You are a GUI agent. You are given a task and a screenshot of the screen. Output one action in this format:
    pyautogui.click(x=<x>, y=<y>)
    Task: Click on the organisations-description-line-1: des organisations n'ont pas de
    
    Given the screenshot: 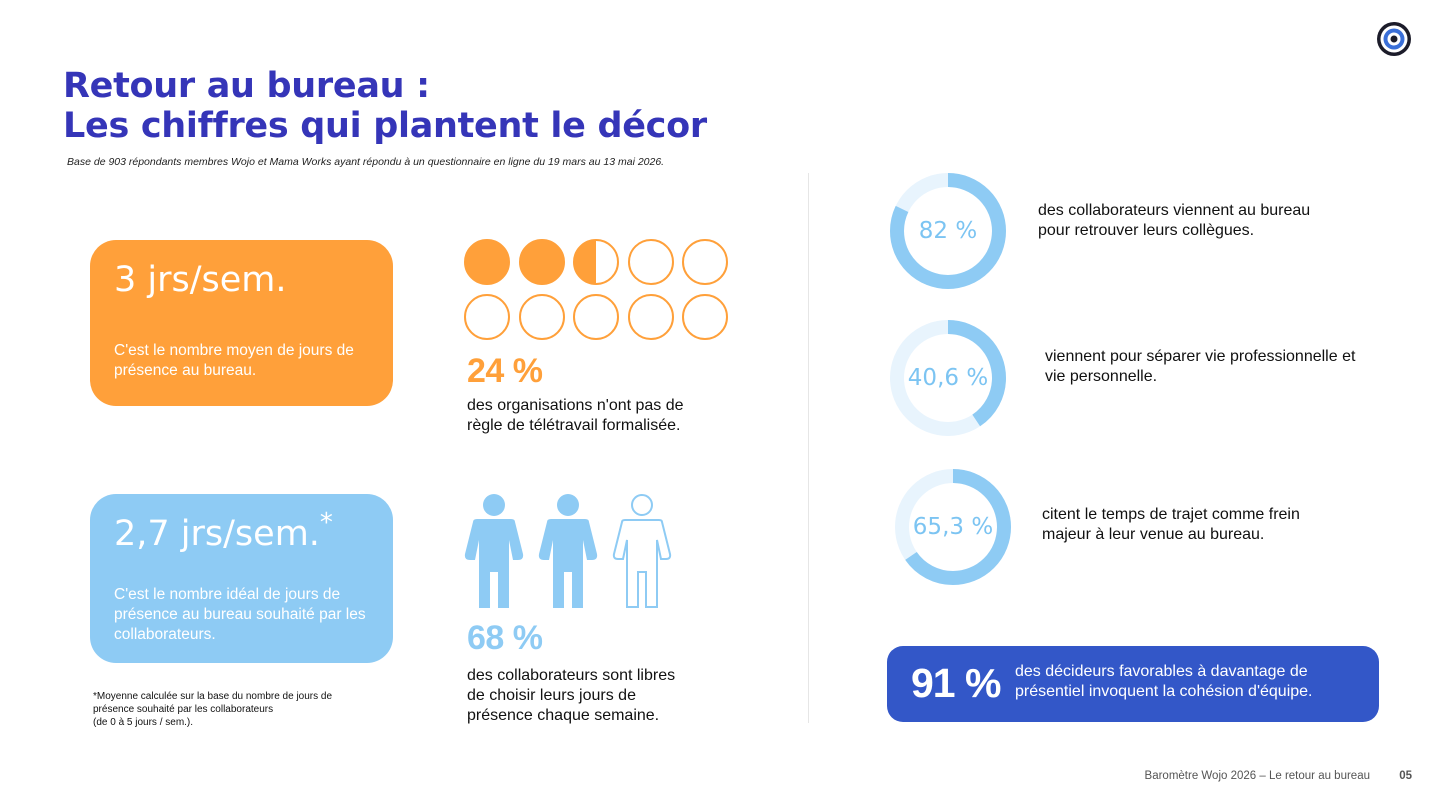 What is the action you would take?
    pyautogui.click(x=575, y=405)
    